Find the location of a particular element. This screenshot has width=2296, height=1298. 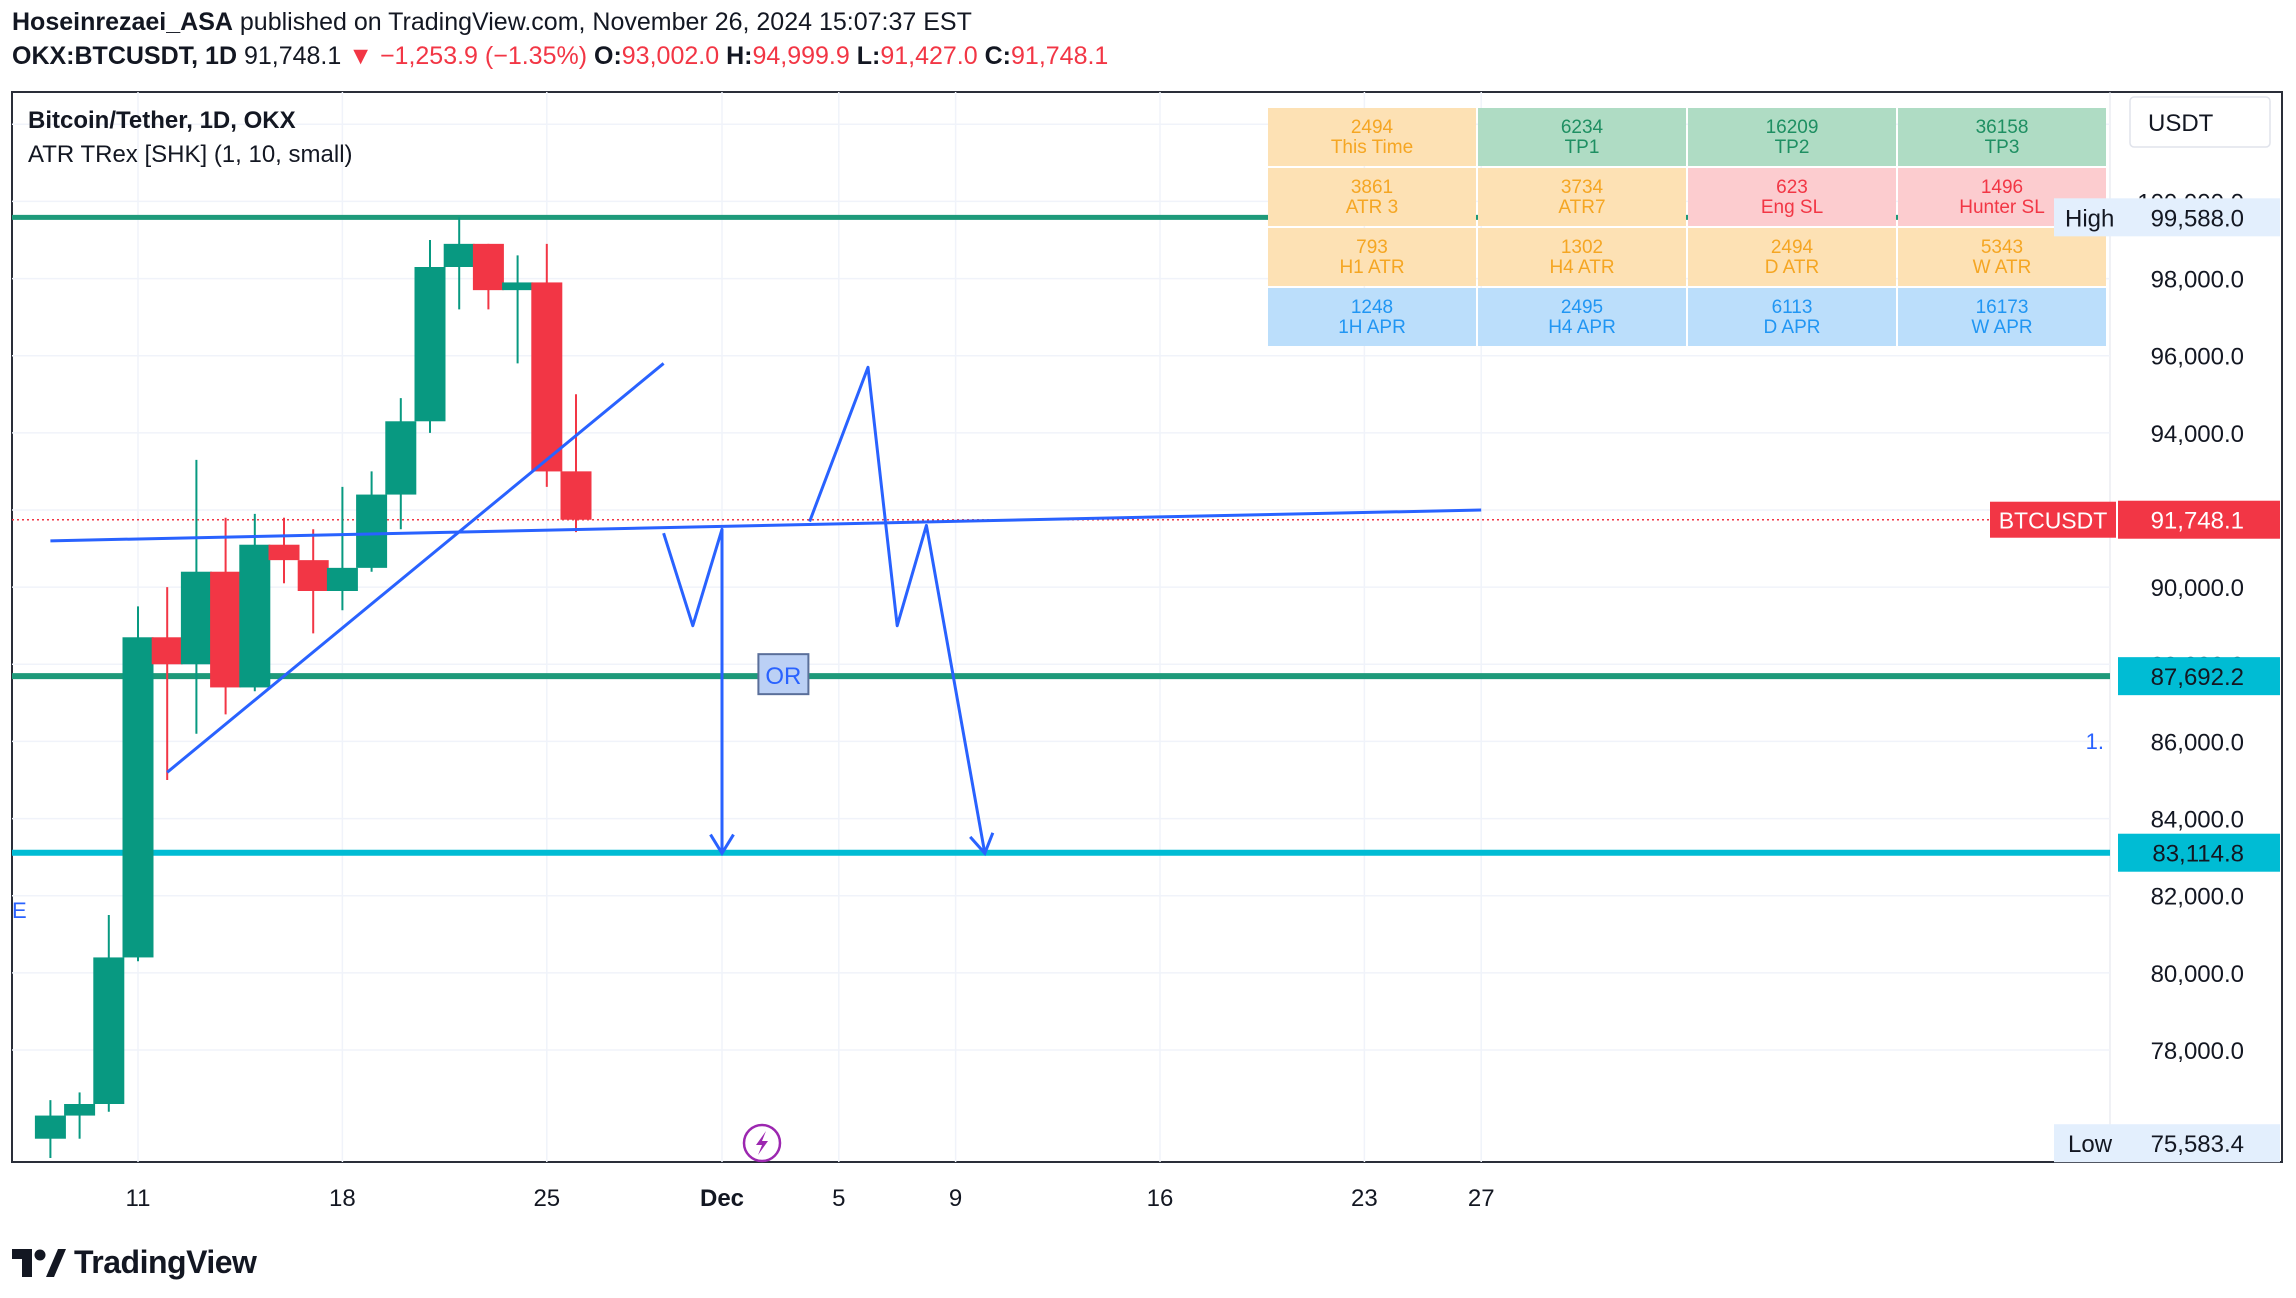

atr-table-label: Hunter SL is located at coordinates (2002, 207).